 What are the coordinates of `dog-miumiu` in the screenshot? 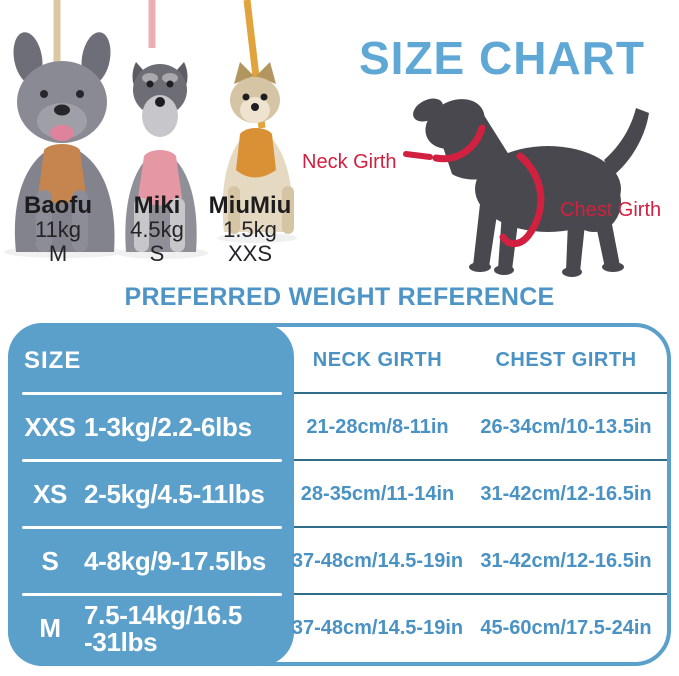 It's located at (258, 148).